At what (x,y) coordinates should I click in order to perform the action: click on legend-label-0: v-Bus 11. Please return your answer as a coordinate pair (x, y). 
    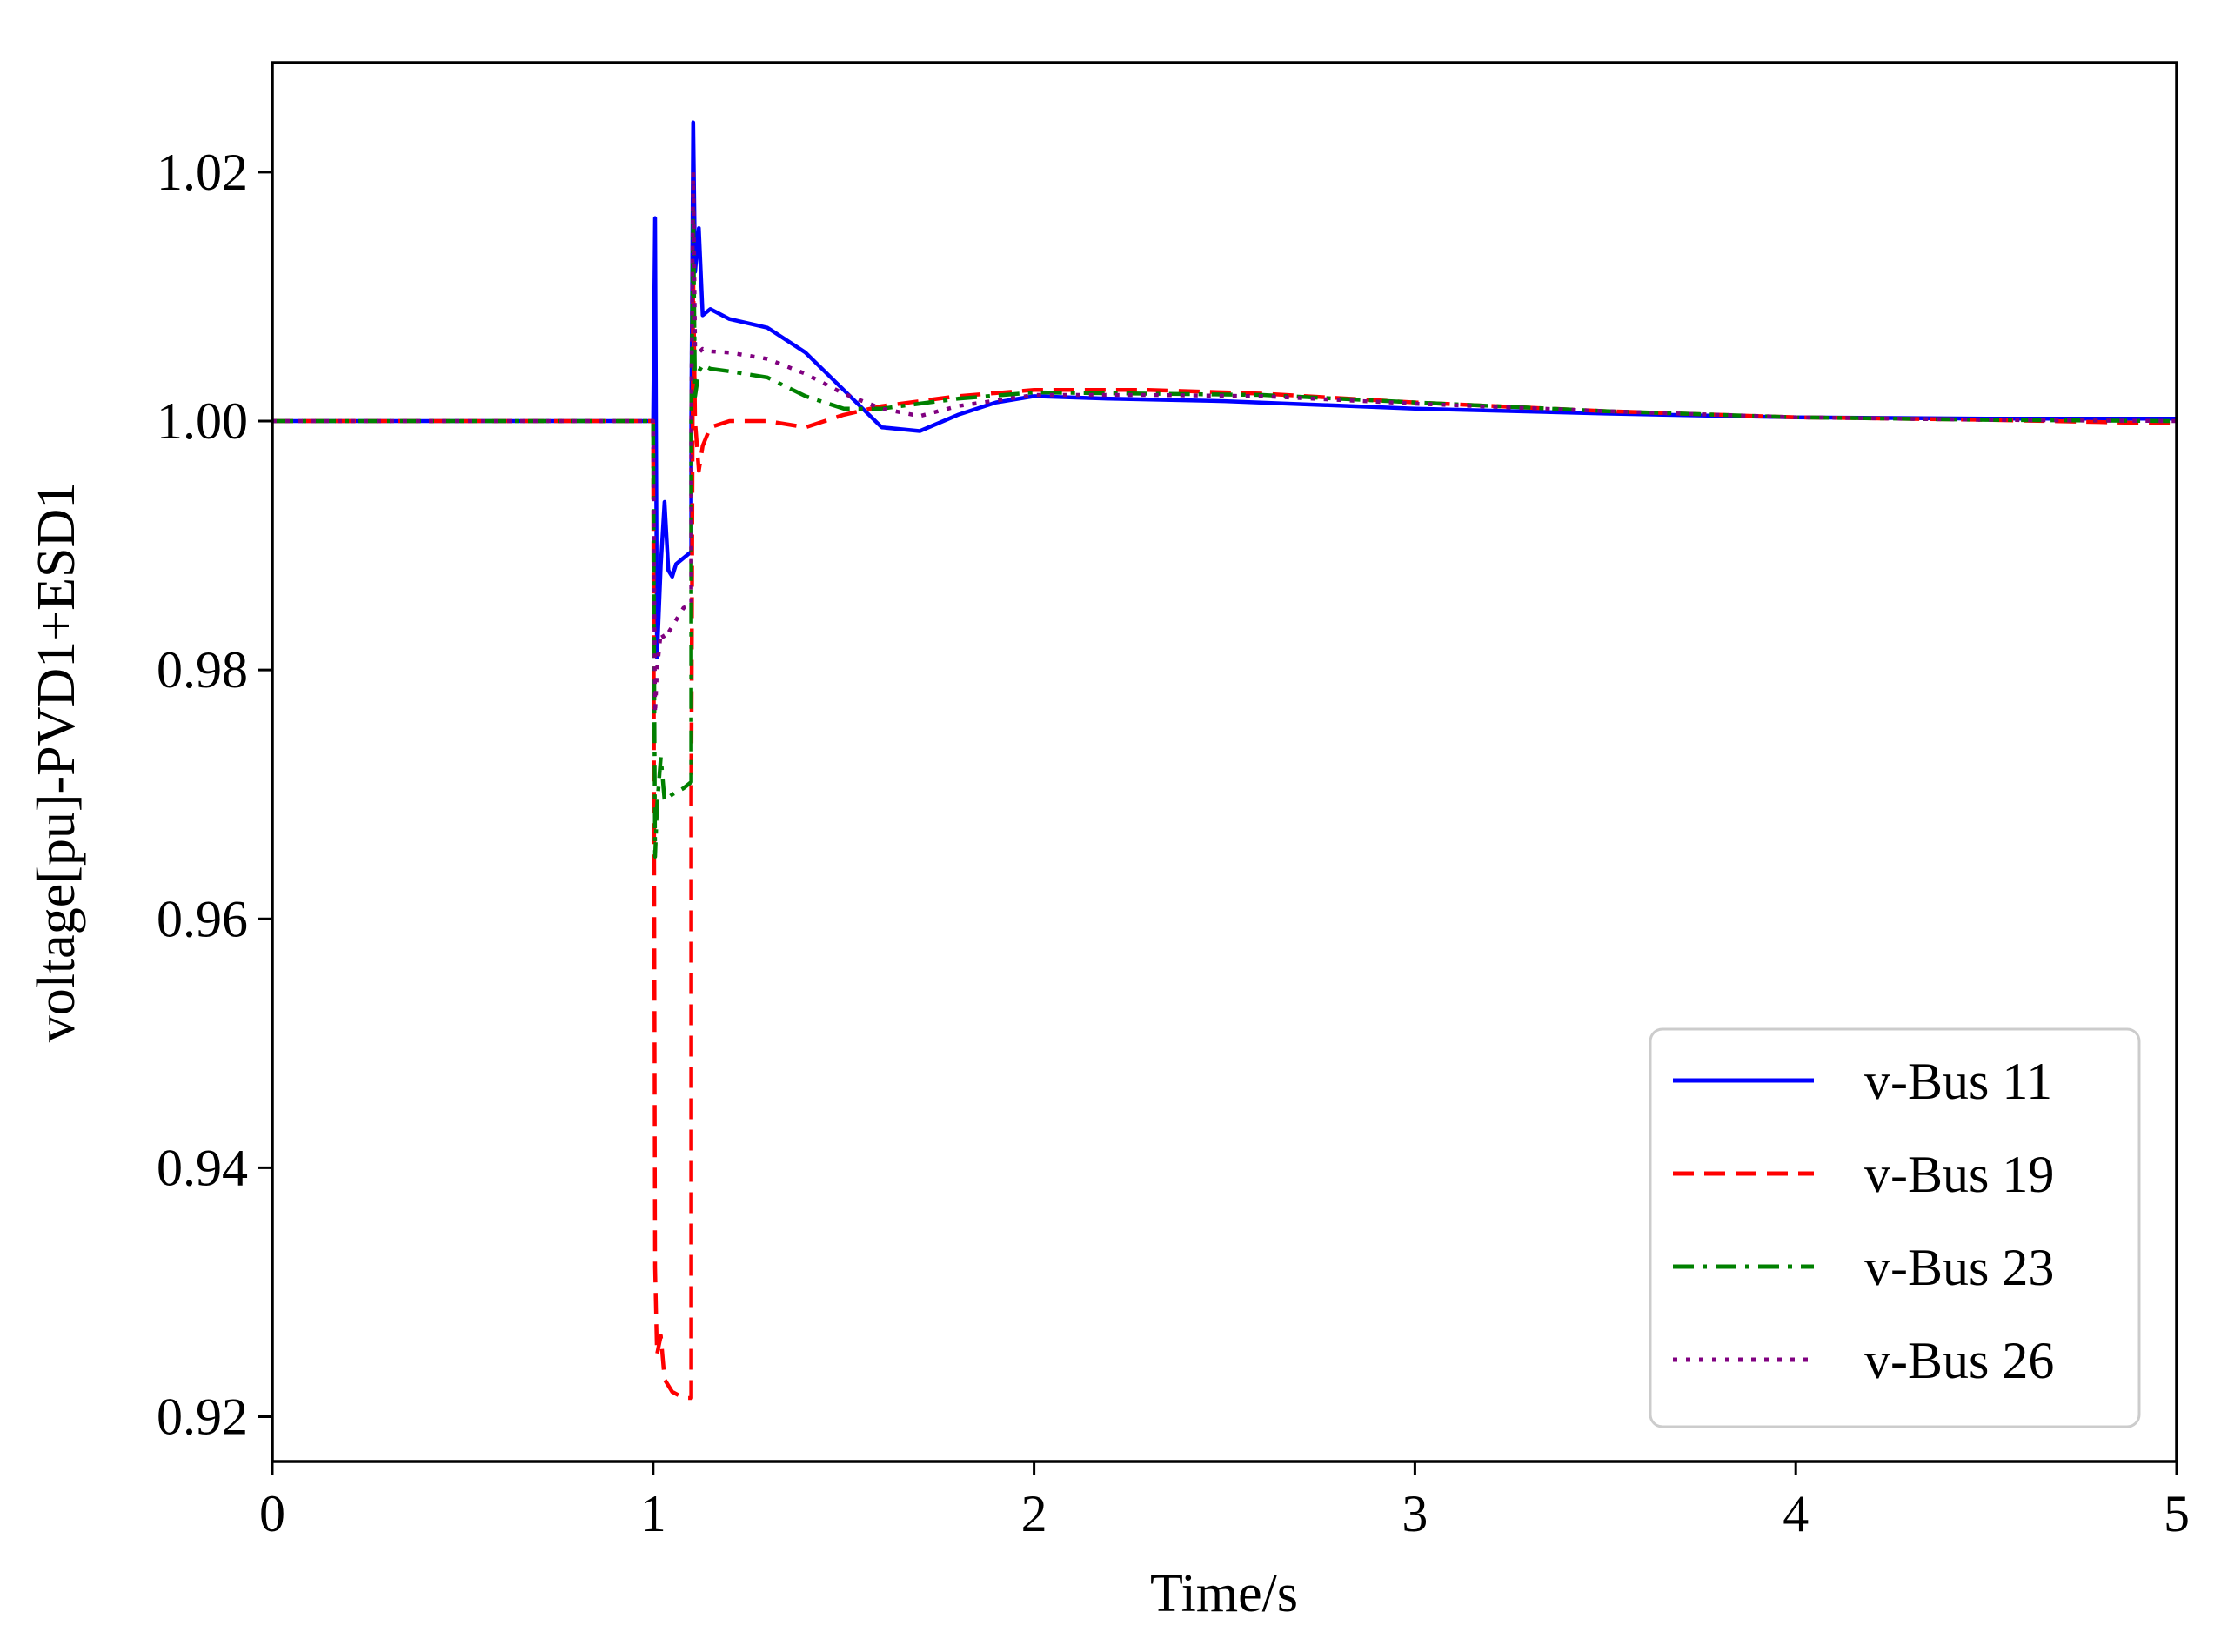
    Looking at the image, I should click on (1958, 1081).